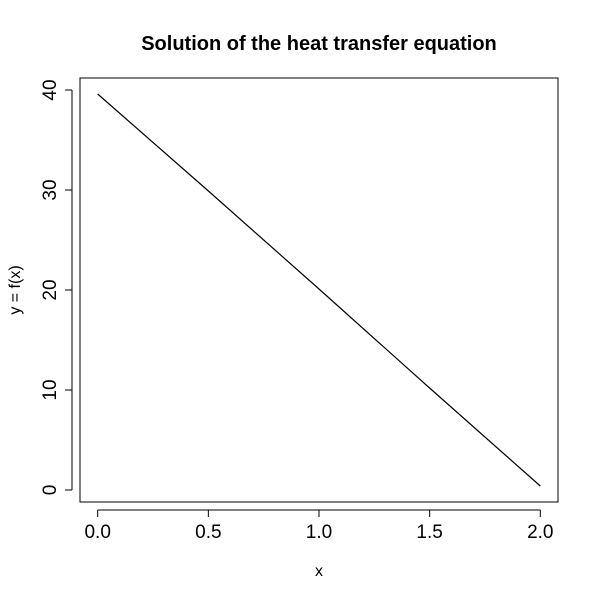 The height and width of the screenshot is (600, 600). What do you see at coordinates (97, 532) in the screenshot?
I see `x-tick-label: 0.0` at bounding box center [97, 532].